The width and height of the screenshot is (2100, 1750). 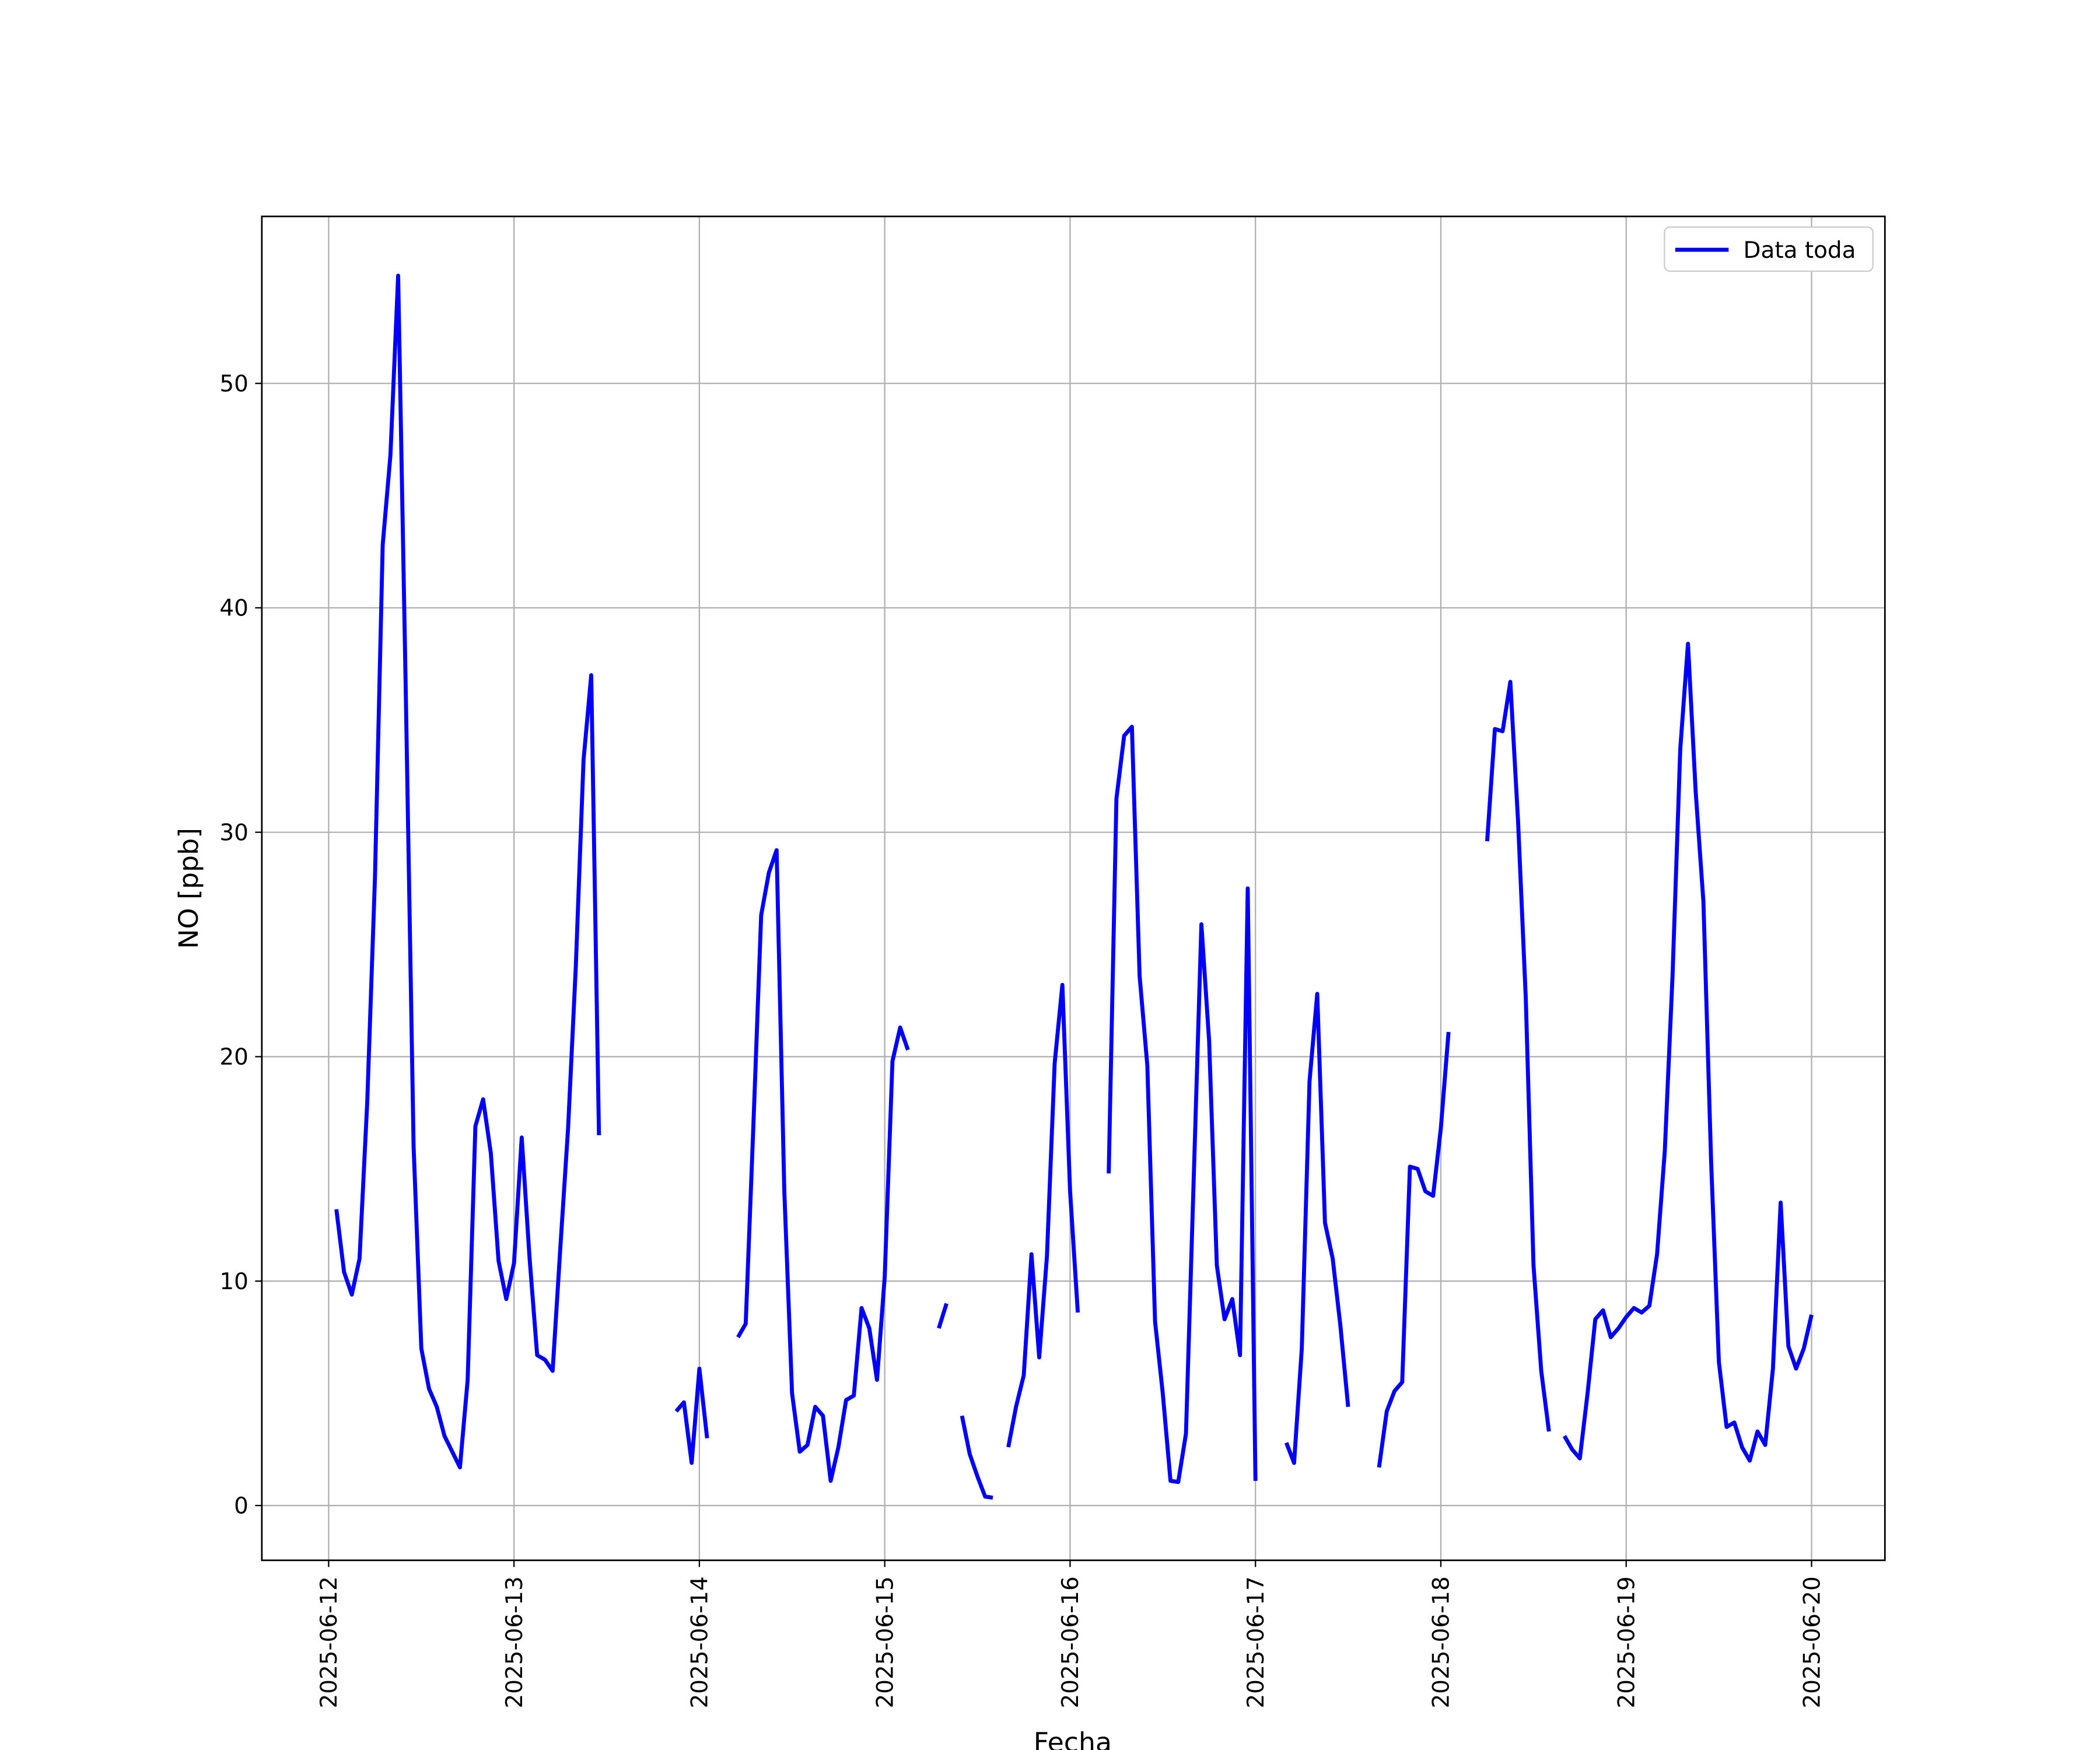 I want to click on x-tick-label: 2025-06-18, so click(x=1442, y=1642).